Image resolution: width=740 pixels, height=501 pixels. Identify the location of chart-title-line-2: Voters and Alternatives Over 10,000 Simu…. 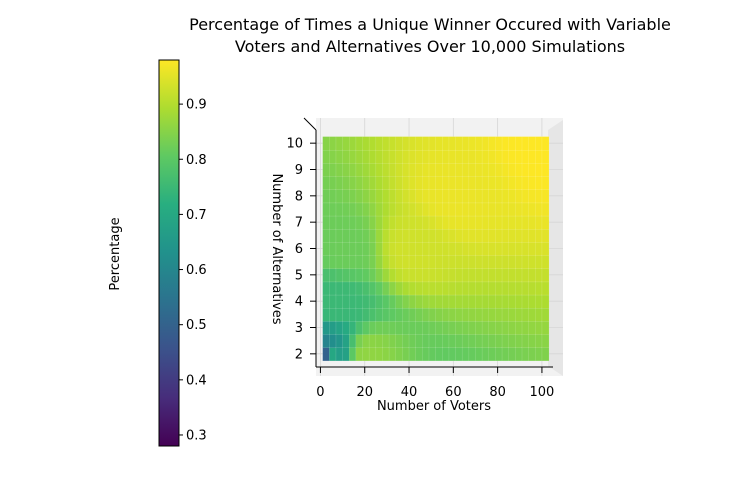
(430, 46).